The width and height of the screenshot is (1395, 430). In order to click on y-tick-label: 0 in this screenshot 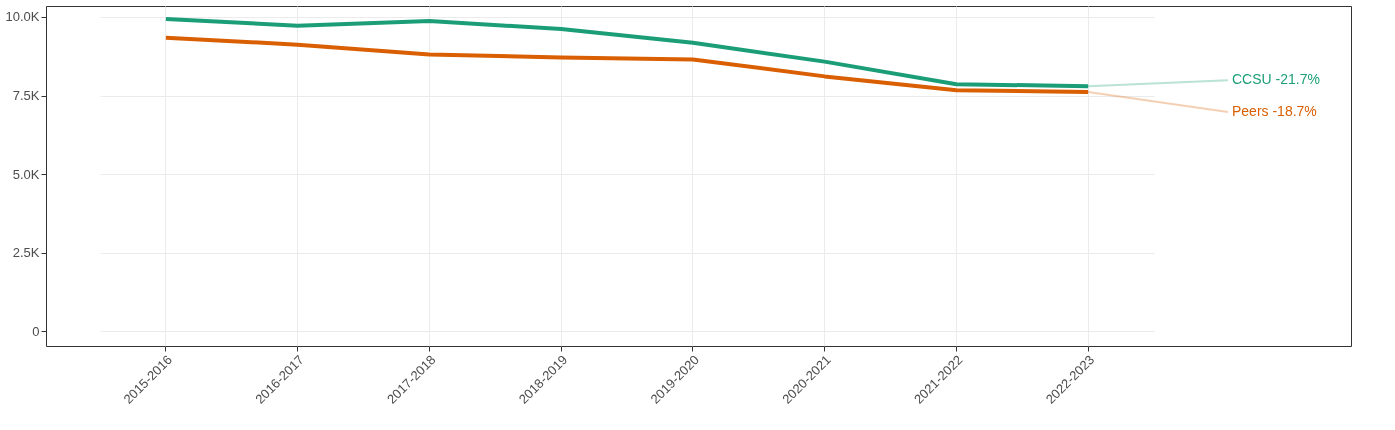, I will do `click(36, 331)`.